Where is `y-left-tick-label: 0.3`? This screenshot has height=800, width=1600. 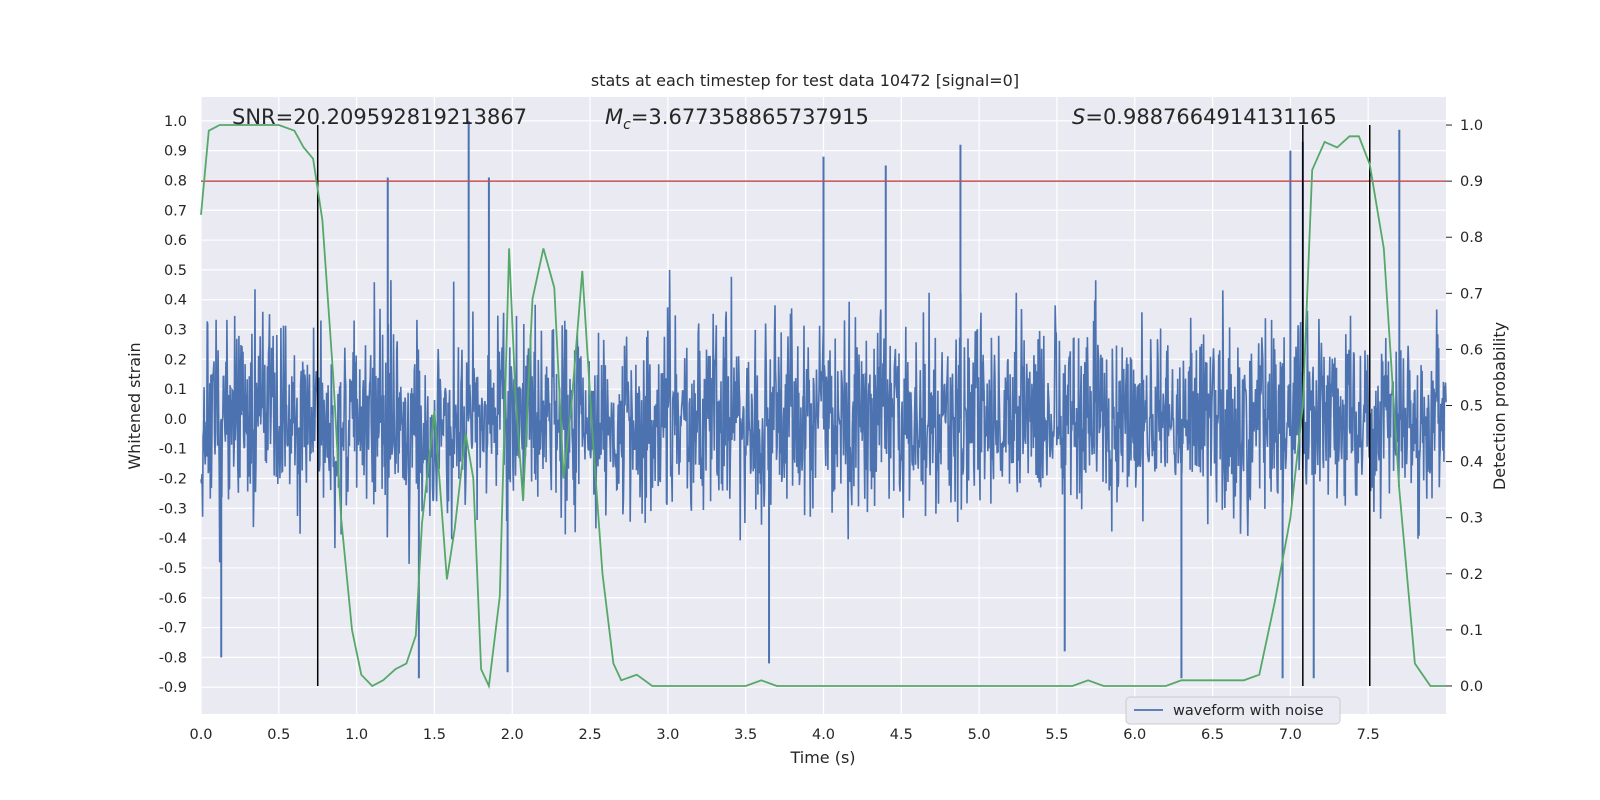 y-left-tick-label: 0.3 is located at coordinates (175, 330).